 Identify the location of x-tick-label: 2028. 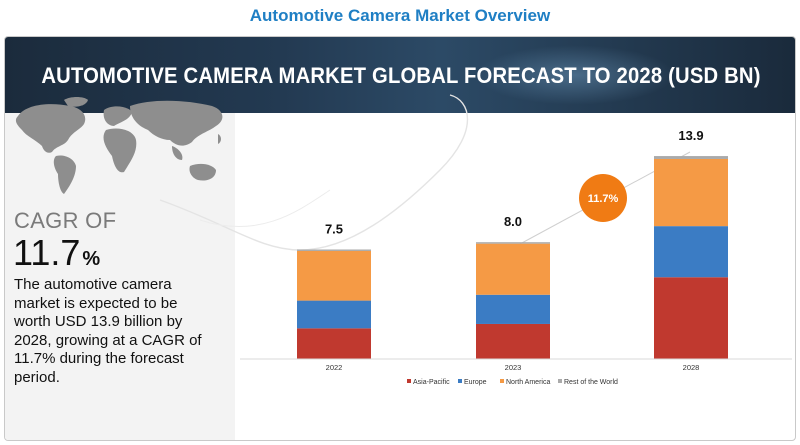
(691, 367).